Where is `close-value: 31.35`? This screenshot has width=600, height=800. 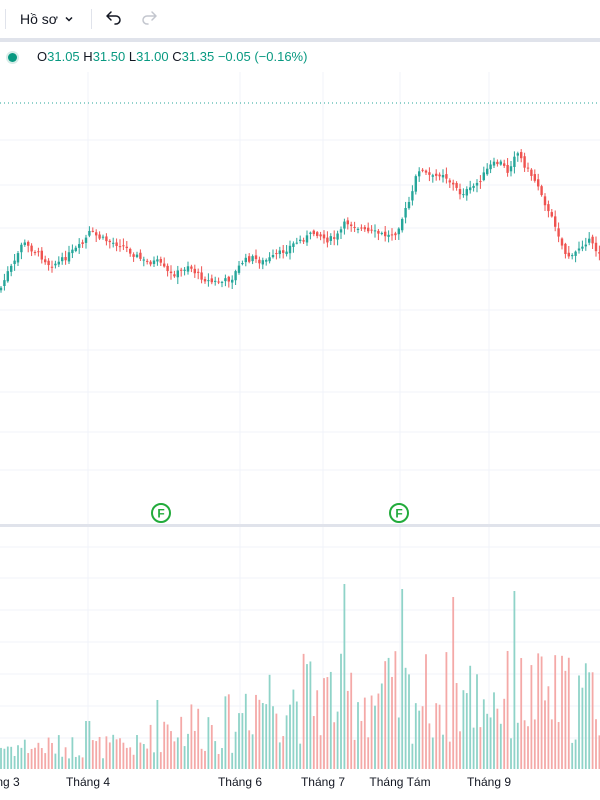 close-value: 31.35 is located at coordinates (198, 56).